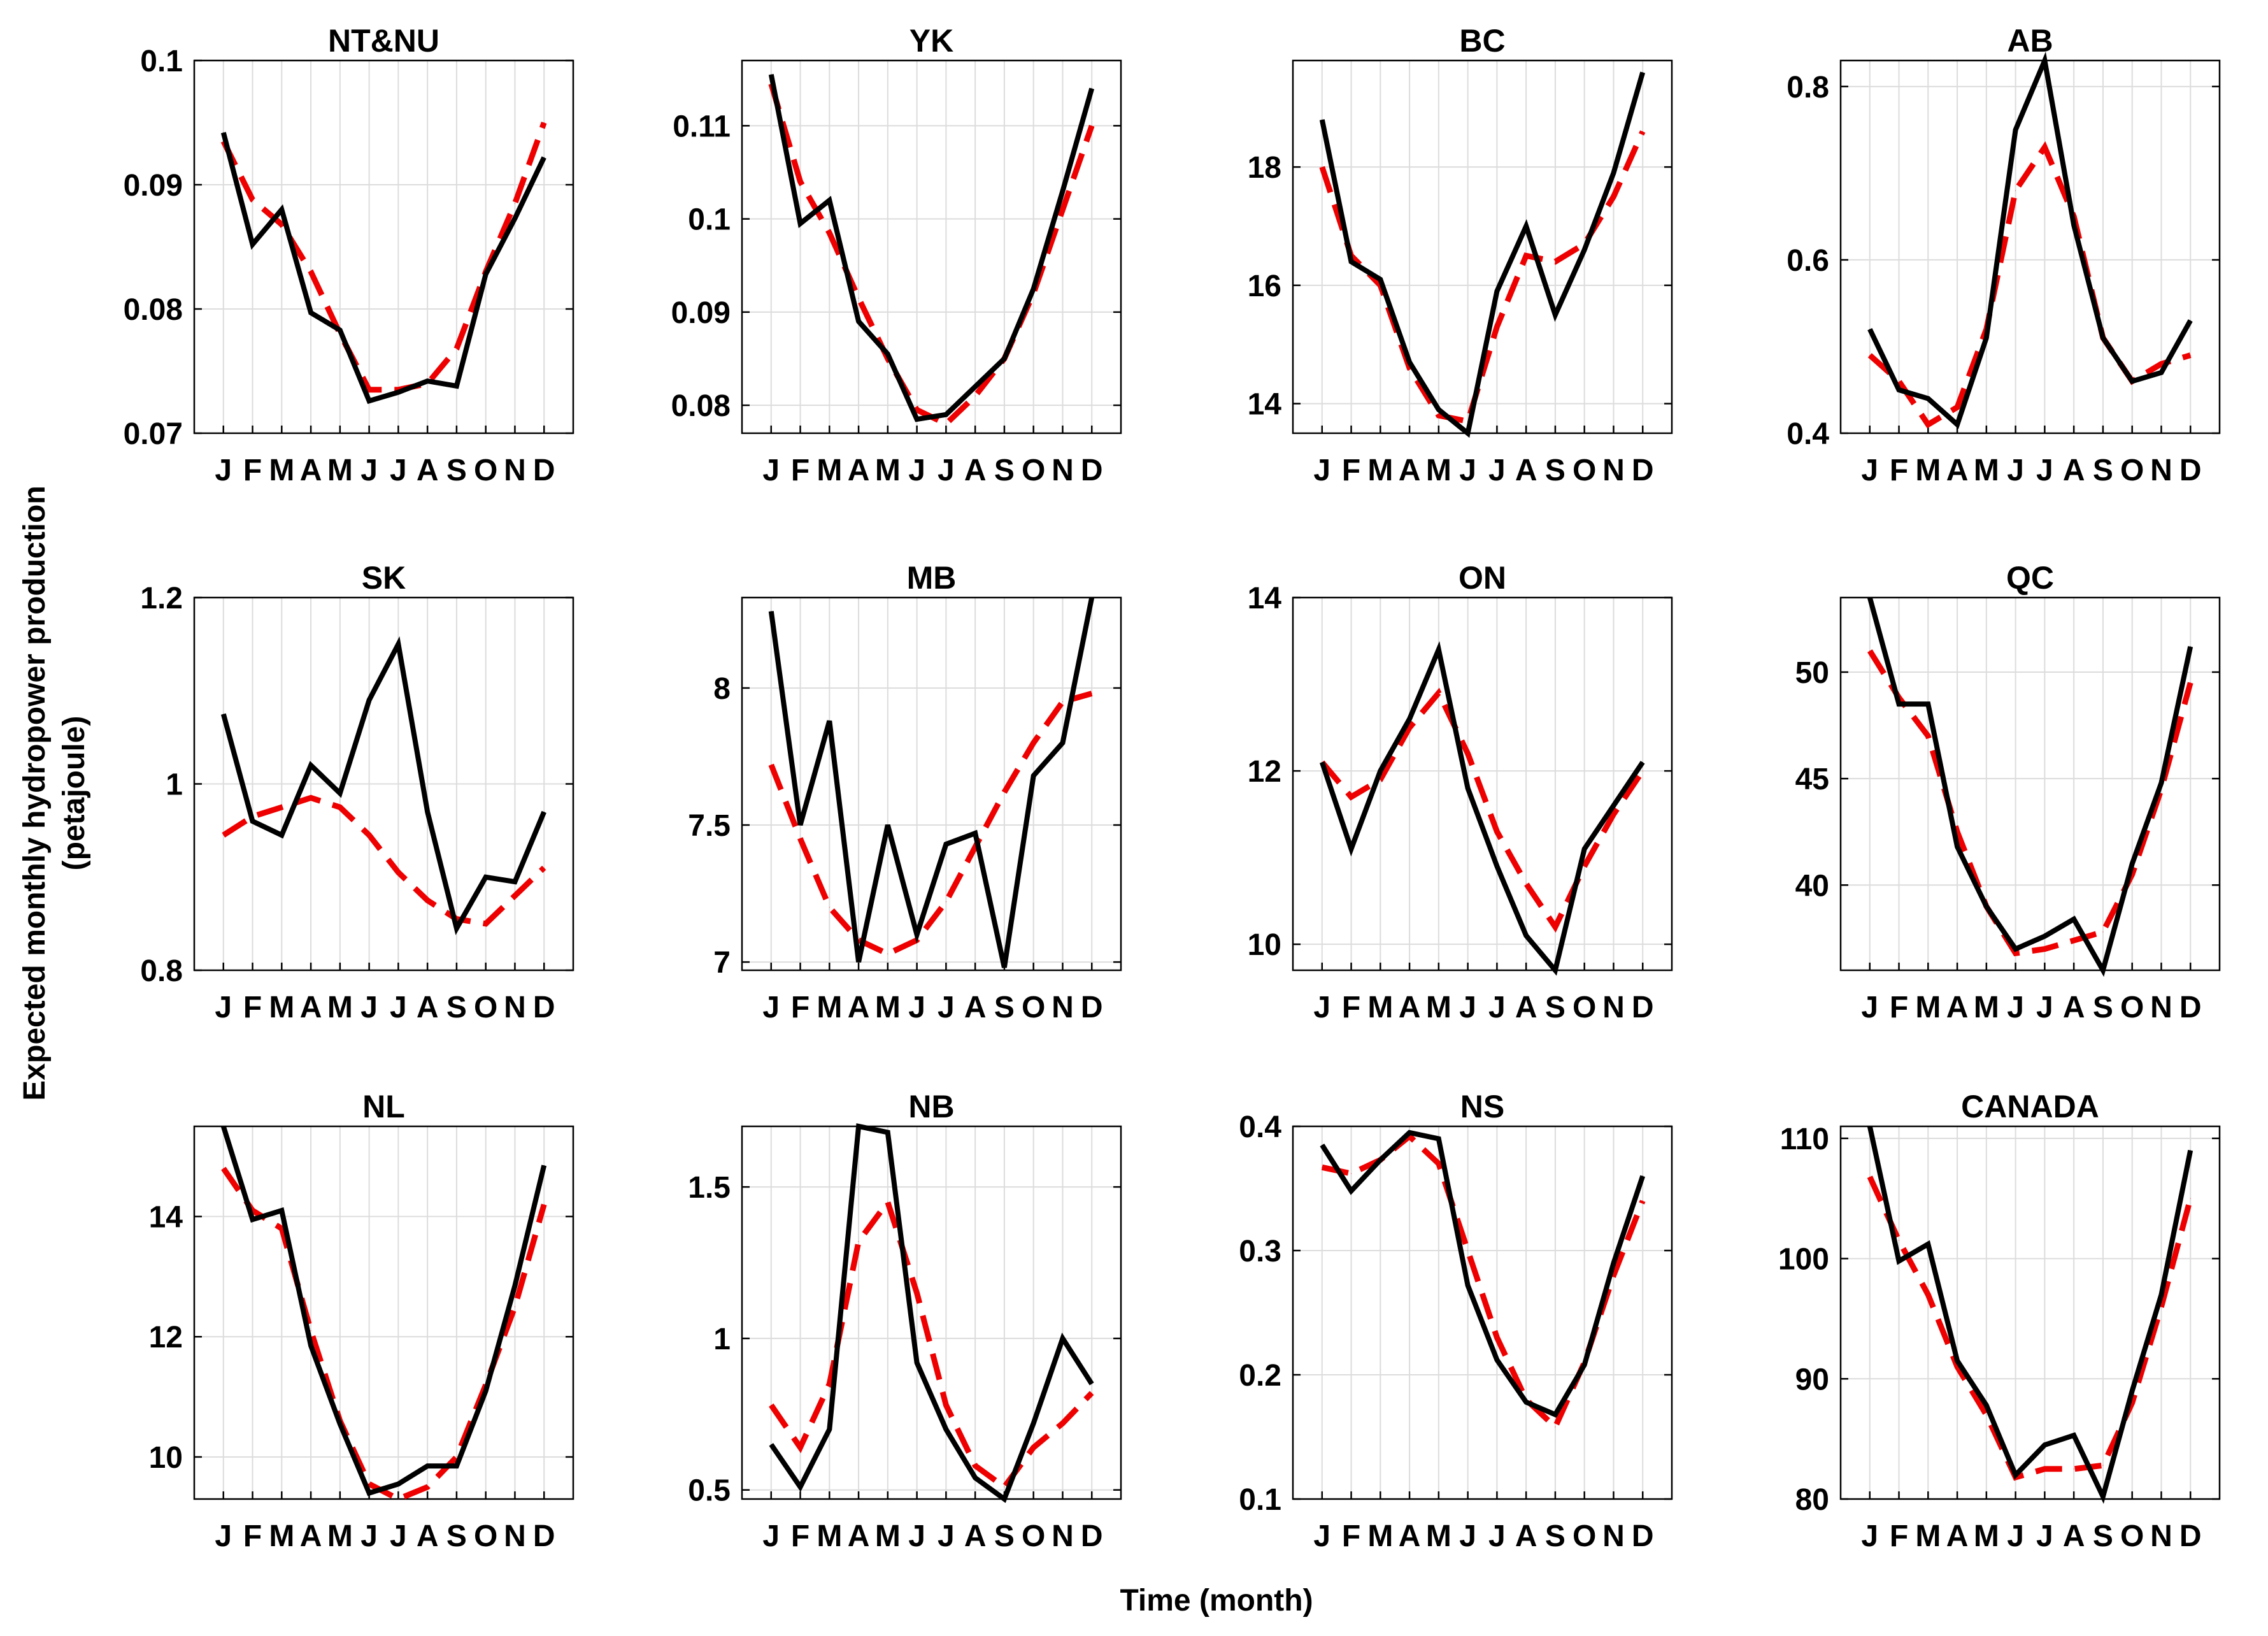 This screenshot has height=1636, width=2268. I want to click on panel-sk: 0.811.2J F M A M J J A S O N DSK, so click(357, 792).